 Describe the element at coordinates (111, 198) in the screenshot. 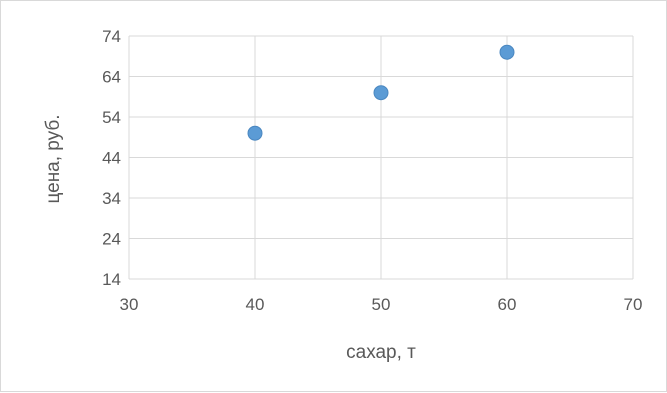

I see `y-tick-label: 34` at that location.